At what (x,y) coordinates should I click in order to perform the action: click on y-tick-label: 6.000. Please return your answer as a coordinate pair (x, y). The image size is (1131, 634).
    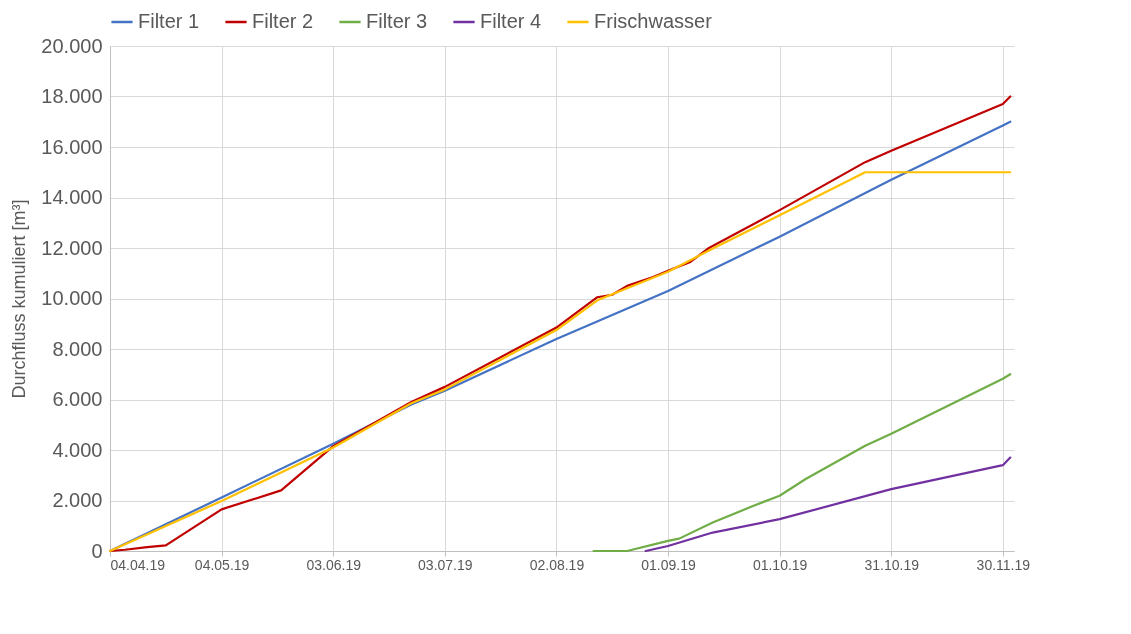
    Looking at the image, I should click on (77, 399).